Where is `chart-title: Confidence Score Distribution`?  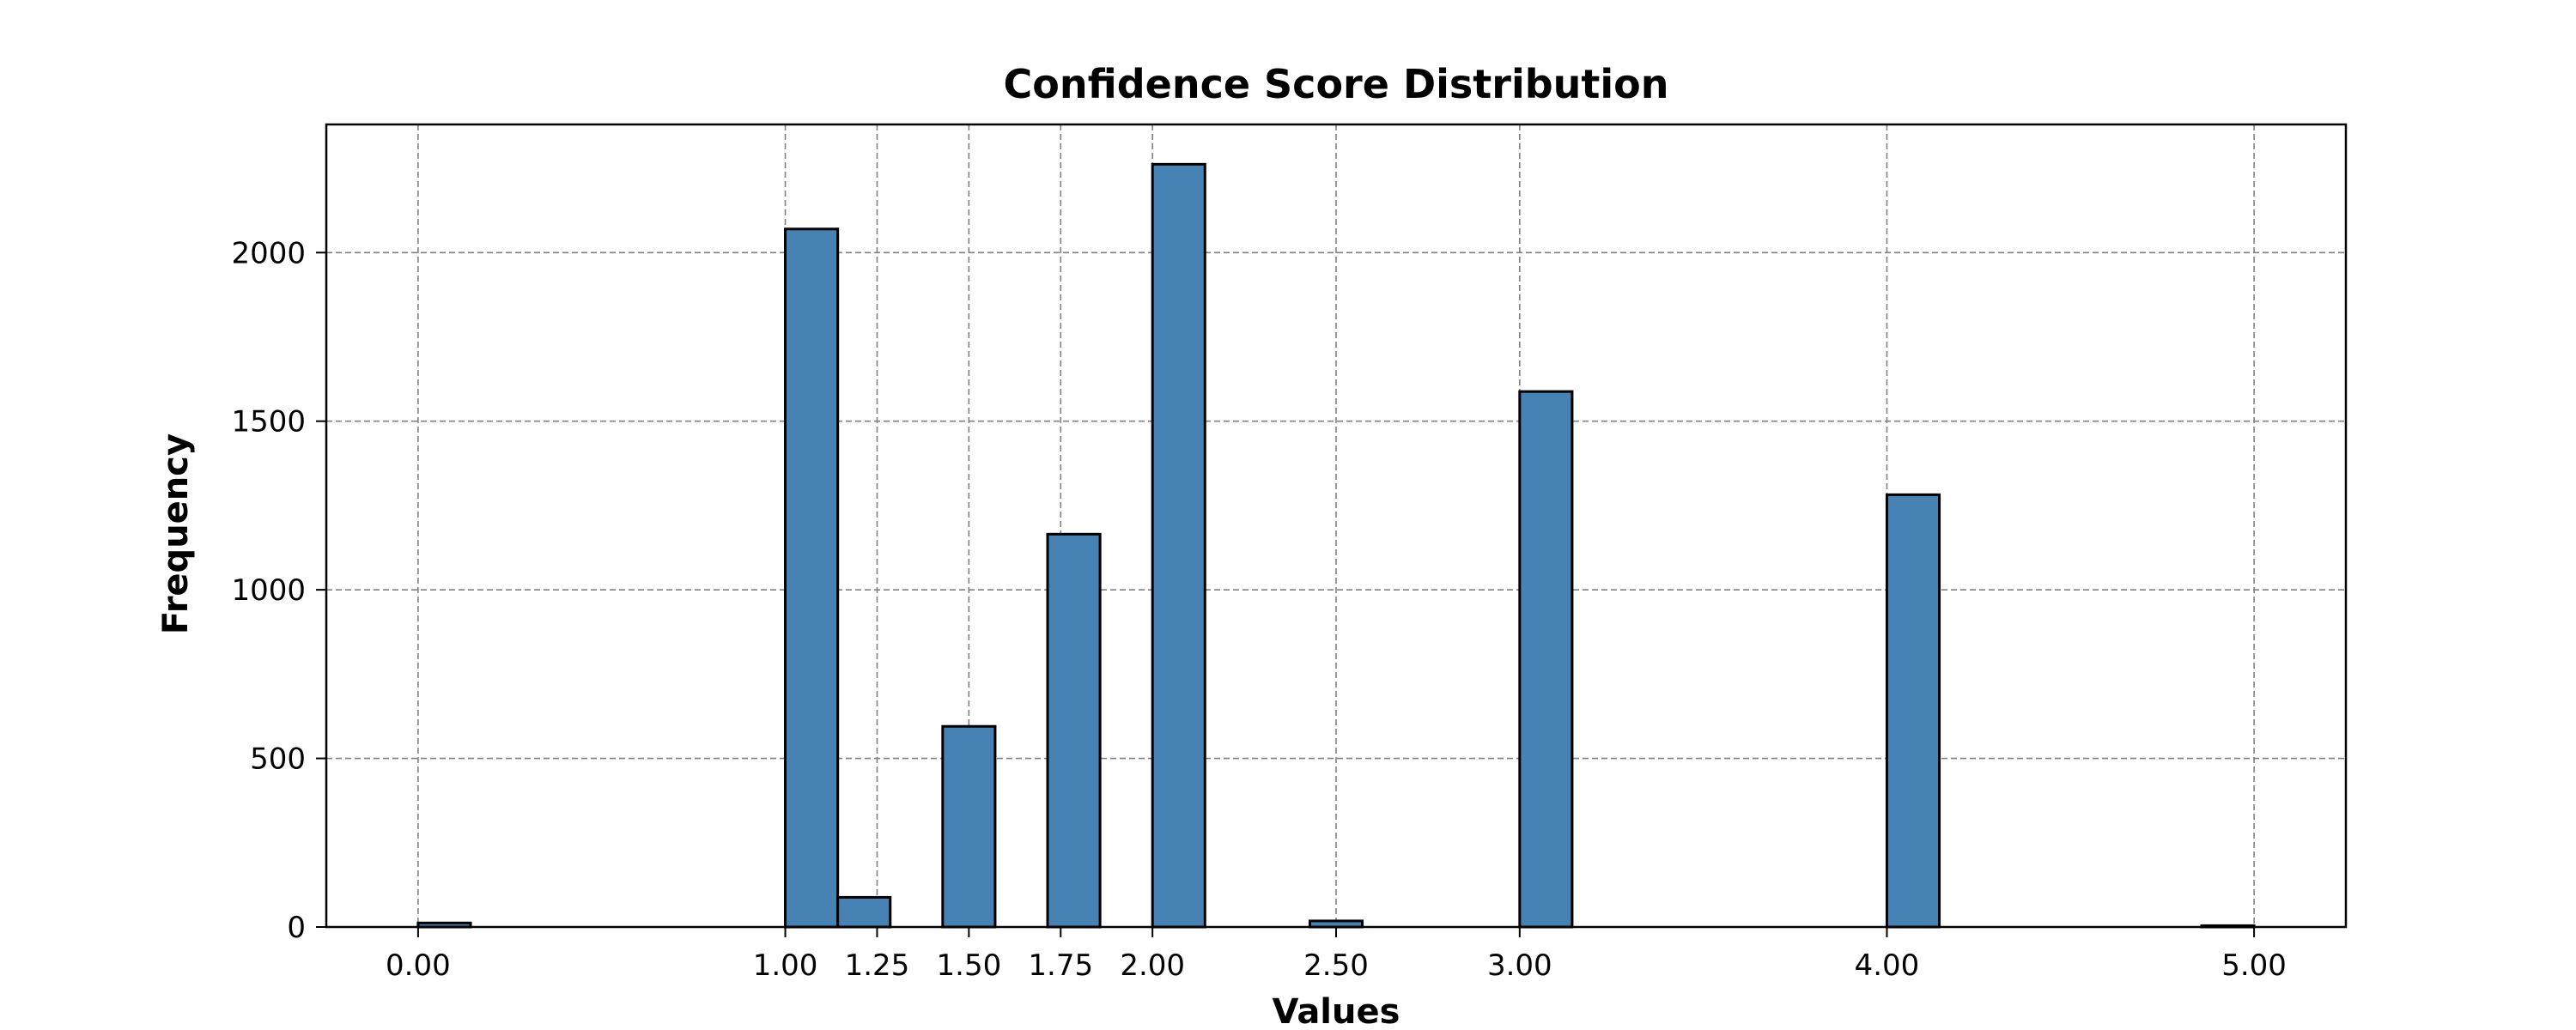
chart-title: Confidence Score Distribution is located at coordinates (1335, 84).